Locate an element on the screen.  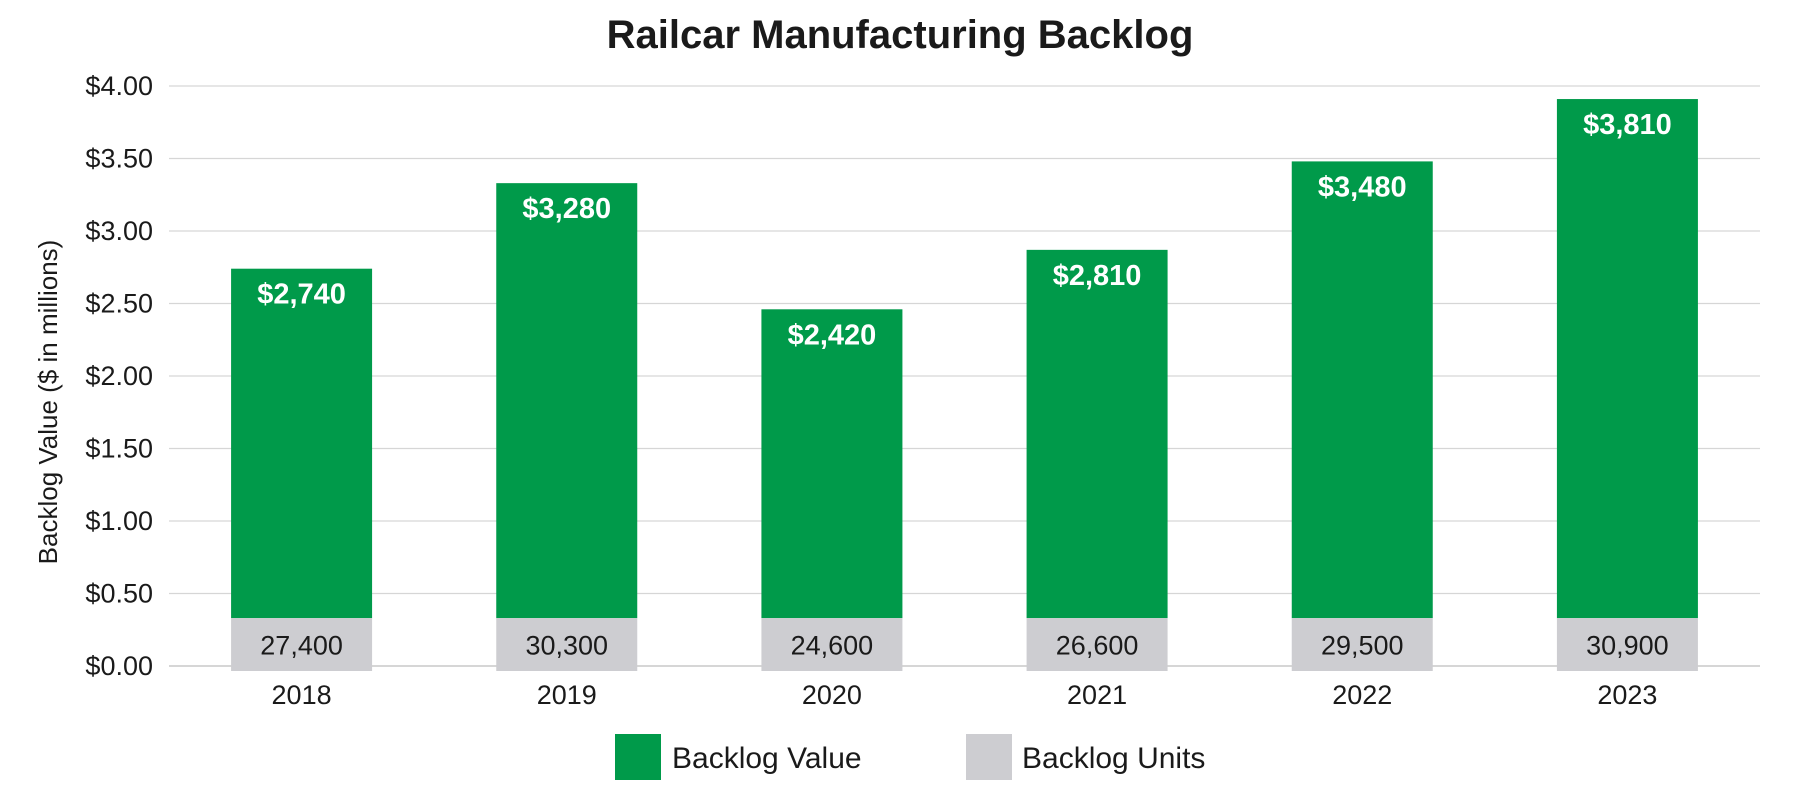
value-data-label: $2,810 is located at coordinates (1097, 276).